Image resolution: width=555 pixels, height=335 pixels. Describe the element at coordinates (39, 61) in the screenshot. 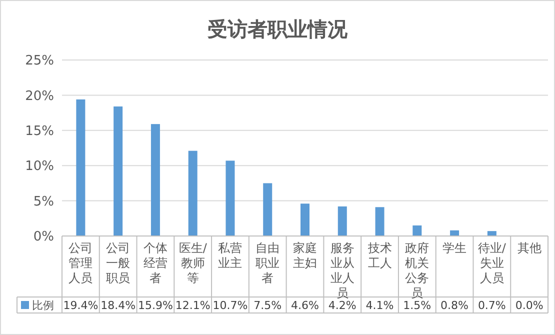

I see `y-tick-label: 25%` at that location.